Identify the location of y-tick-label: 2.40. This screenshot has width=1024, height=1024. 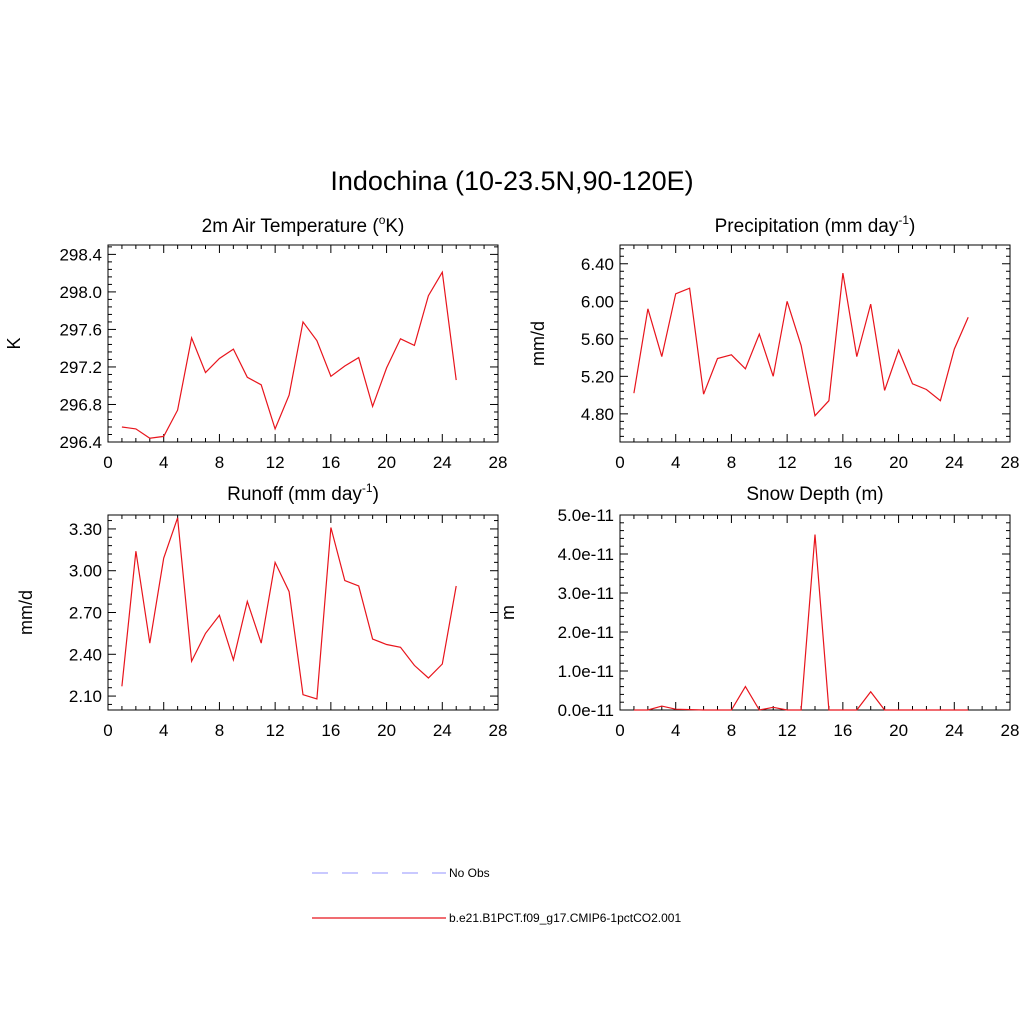
(85, 654).